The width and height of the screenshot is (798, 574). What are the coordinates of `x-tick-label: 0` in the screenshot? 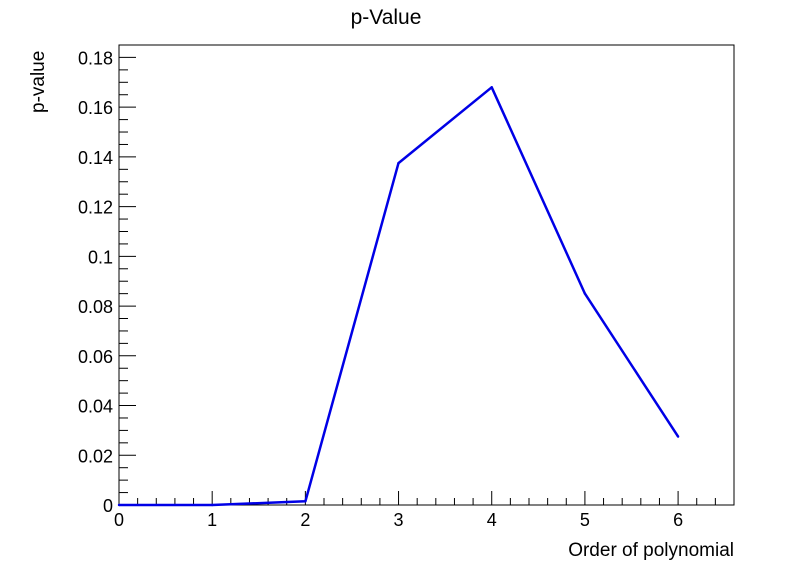 It's located at (119, 520).